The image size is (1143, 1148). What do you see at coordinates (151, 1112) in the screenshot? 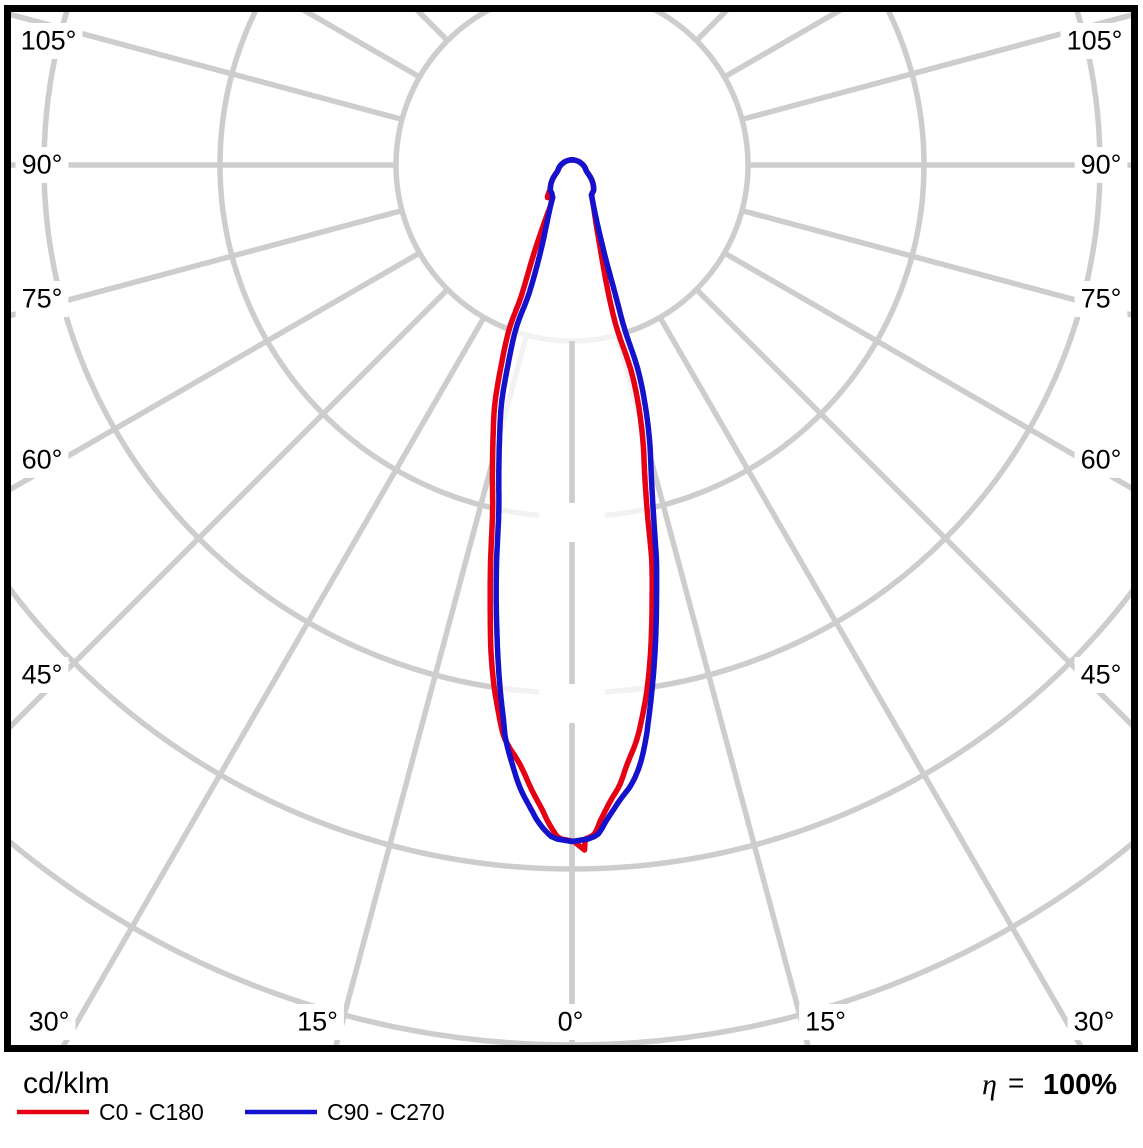
I see `svg-text: C0 - C180` at bounding box center [151, 1112].